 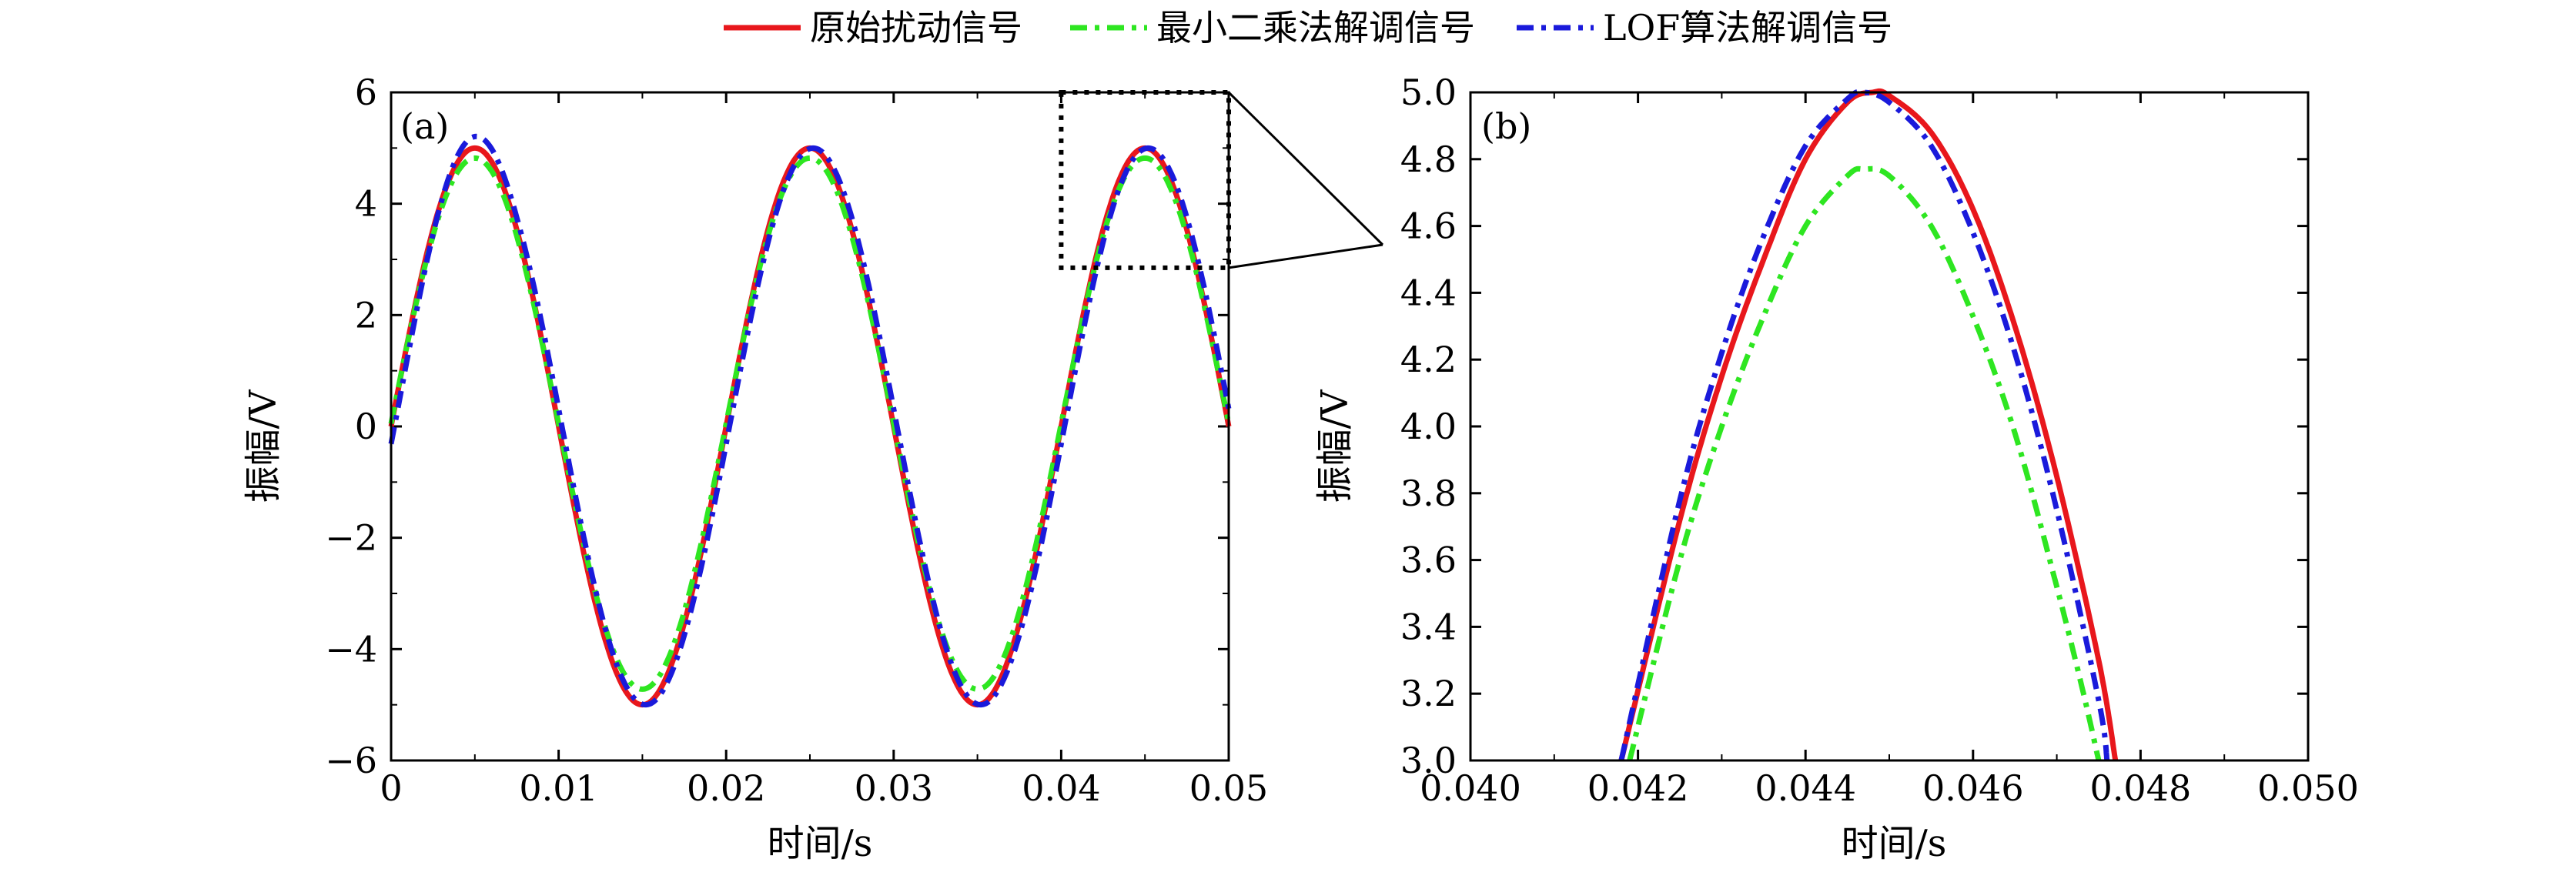 What do you see at coordinates (263, 446) in the screenshot?
I see `panel-a-ylabel: 振幅/V` at bounding box center [263, 446].